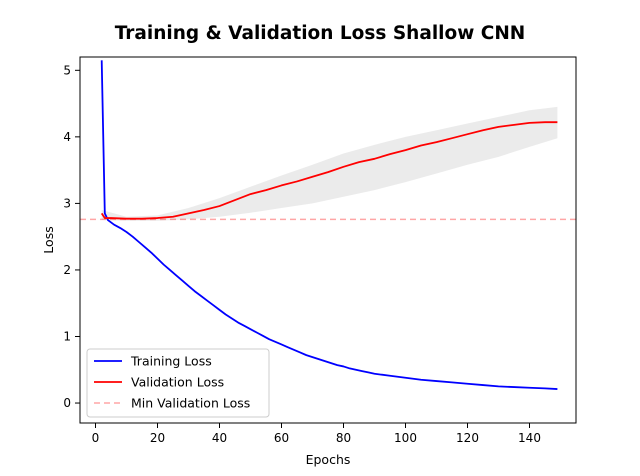 This screenshot has height=476, width=640. What do you see at coordinates (67, 137) in the screenshot?
I see `y-tick-label: 4` at bounding box center [67, 137].